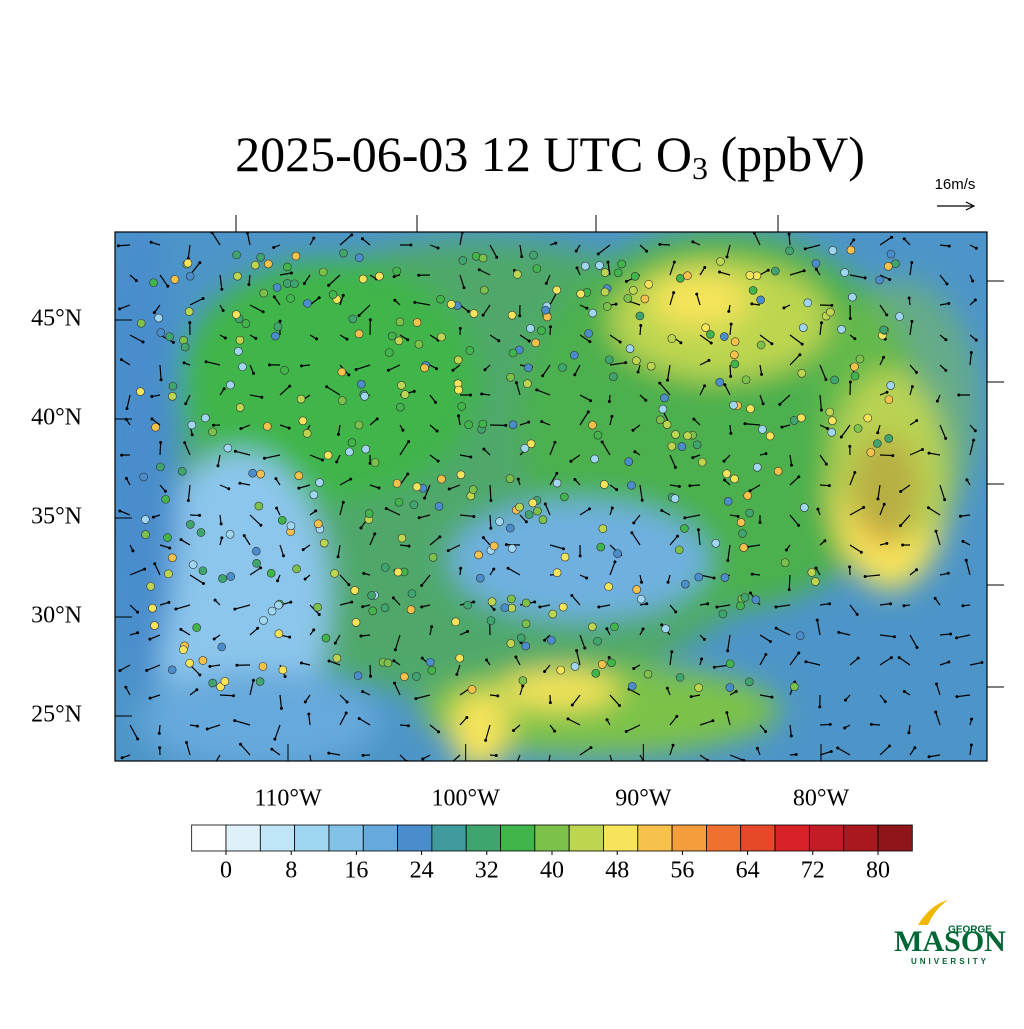 This screenshot has width=1024, height=1029. What do you see at coordinates (552, 871) in the screenshot?
I see `colorbar-label: 40` at bounding box center [552, 871].